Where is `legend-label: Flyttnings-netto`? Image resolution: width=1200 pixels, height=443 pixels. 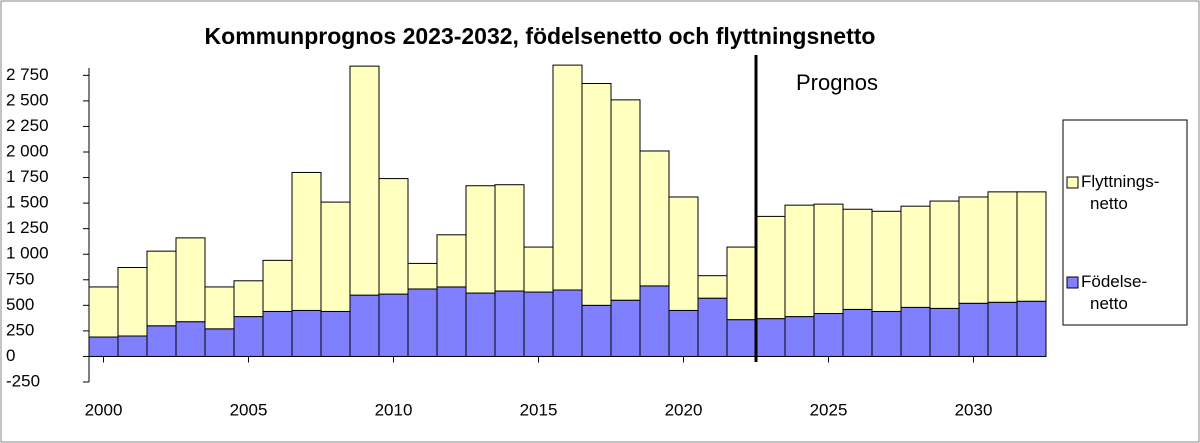 legend-label: Flyttnings-netto is located at coordinates (1120, 192).